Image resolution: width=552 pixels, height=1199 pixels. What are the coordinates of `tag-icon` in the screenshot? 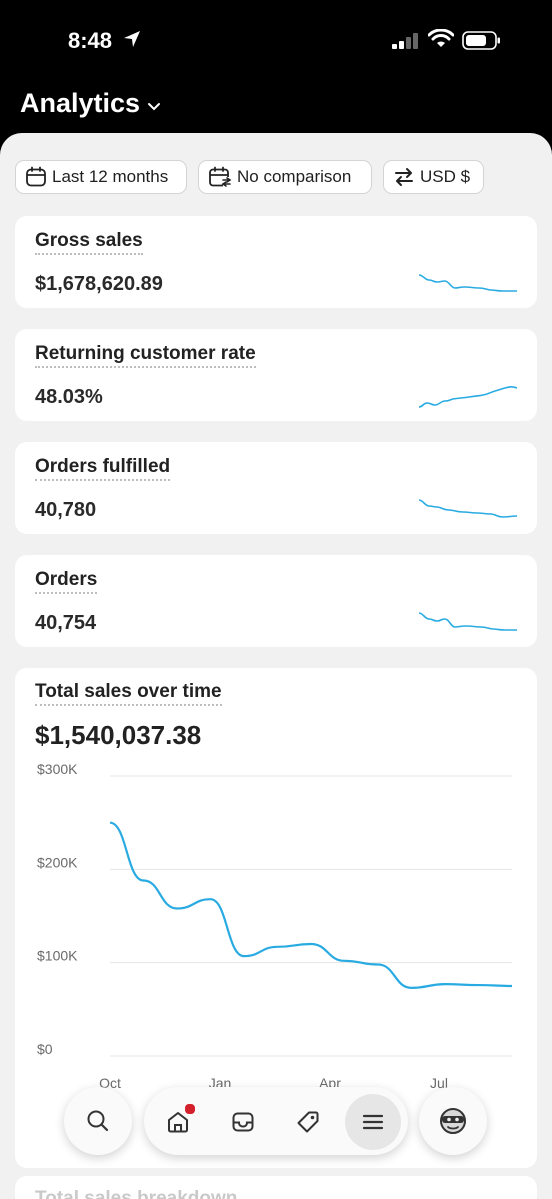 It's located at (308, 1122).